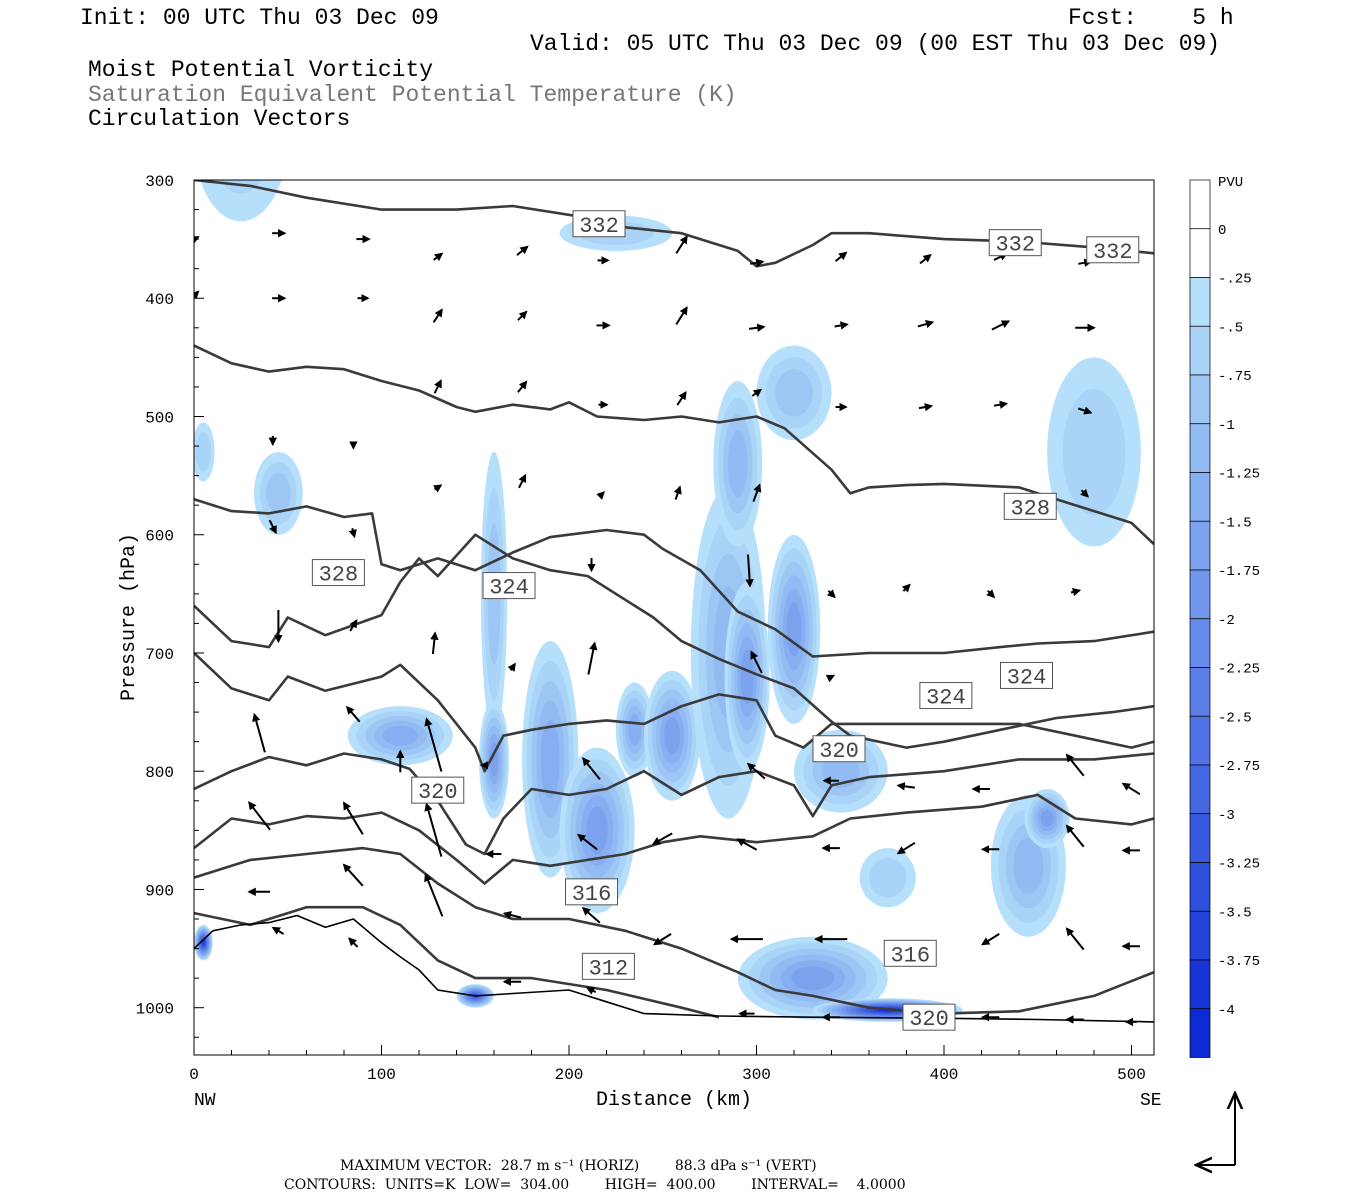 The width and height of the screenshot is (1350, 1200). I want to click on terrain-surface, so click(674, 968).